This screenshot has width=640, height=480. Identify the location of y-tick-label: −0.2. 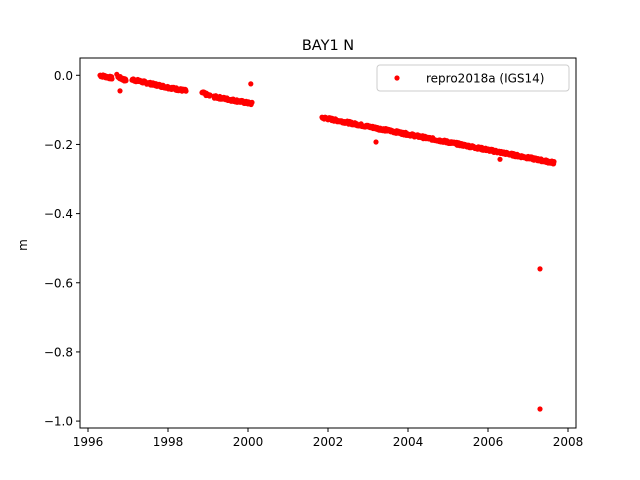
(58, 145).